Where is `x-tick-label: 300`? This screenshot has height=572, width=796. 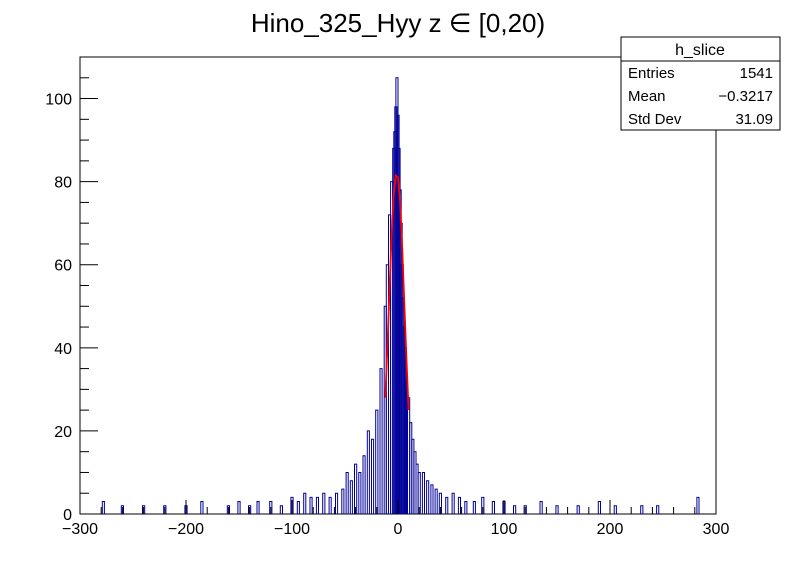 x-tick-label: 300 is located at coordinates (716, 529).